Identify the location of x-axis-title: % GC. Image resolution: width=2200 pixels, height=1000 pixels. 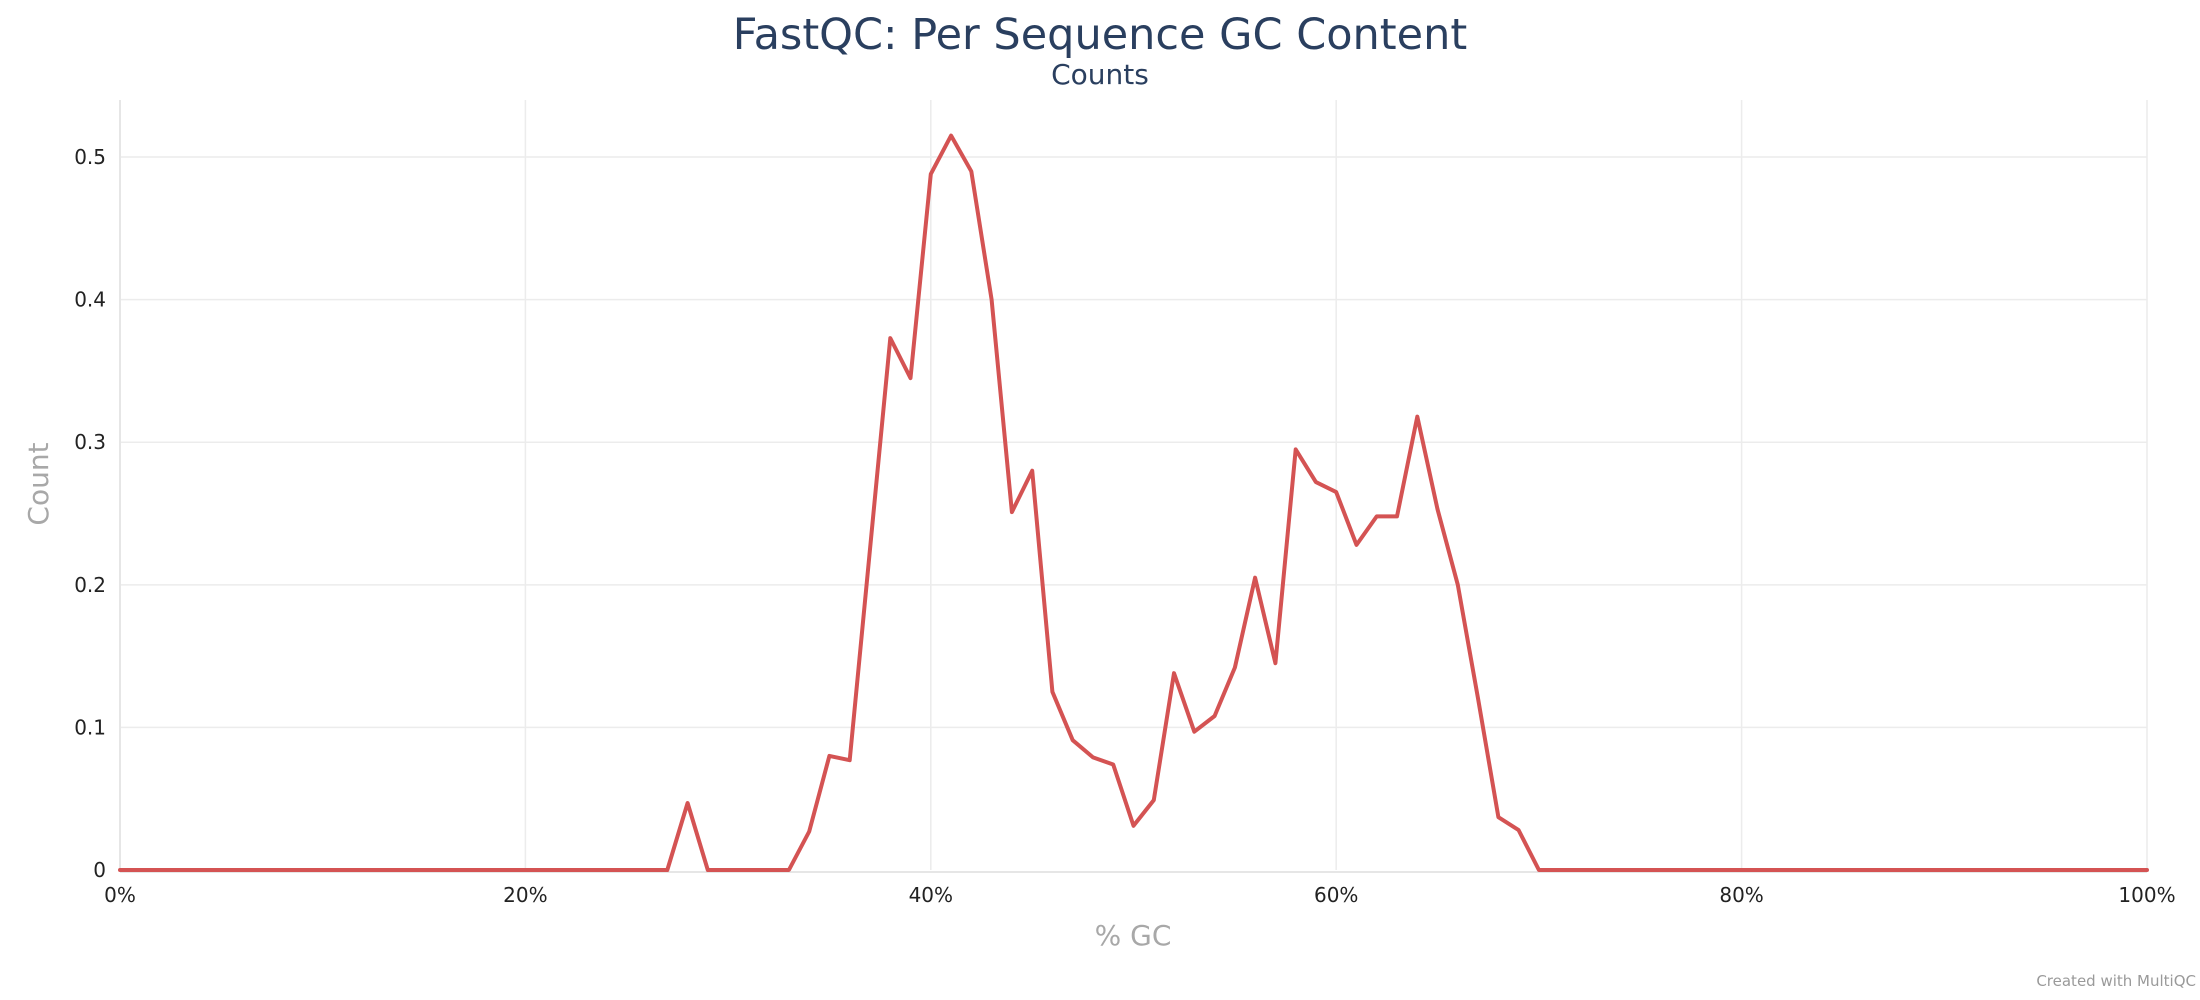
(1133, 935).